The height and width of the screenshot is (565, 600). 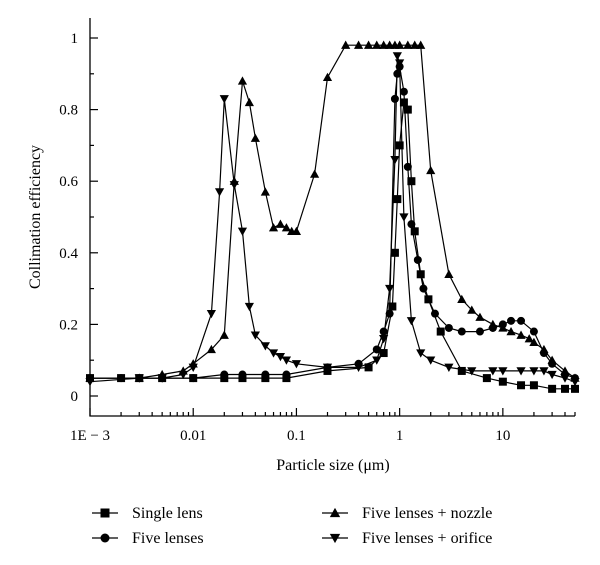 I want to click on x-tick-label: 0.01, so click(x=193, y=436).